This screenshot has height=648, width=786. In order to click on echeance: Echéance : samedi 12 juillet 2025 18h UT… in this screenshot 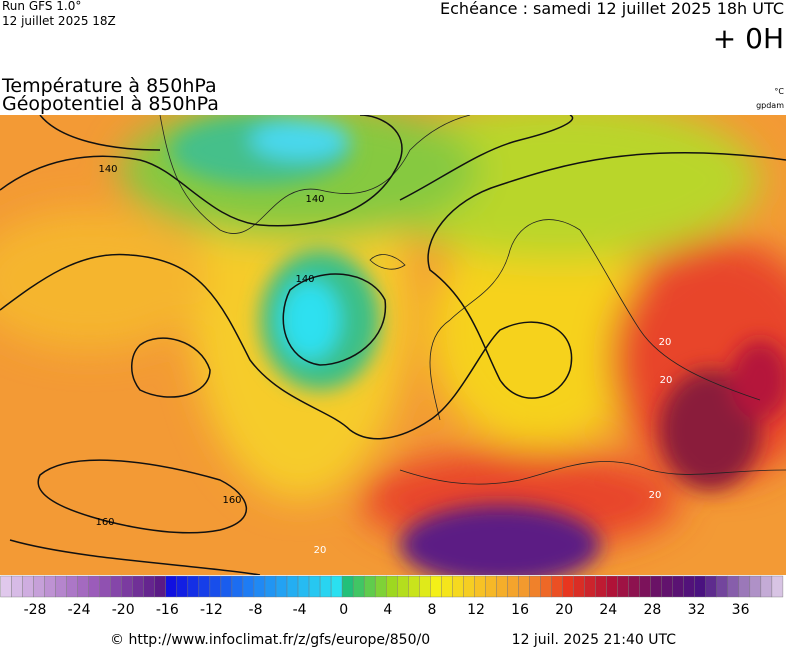, I will do `click(612, 9)`.